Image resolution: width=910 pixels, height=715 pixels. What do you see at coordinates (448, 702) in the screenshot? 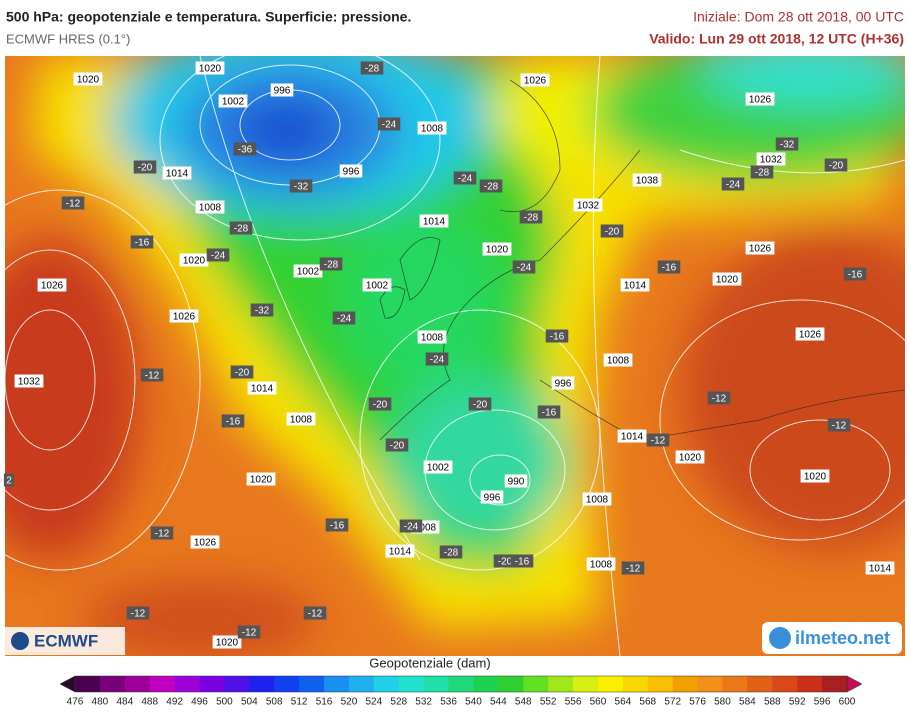
I see `colorbar-label: 536` at bounding box center [448, 702].